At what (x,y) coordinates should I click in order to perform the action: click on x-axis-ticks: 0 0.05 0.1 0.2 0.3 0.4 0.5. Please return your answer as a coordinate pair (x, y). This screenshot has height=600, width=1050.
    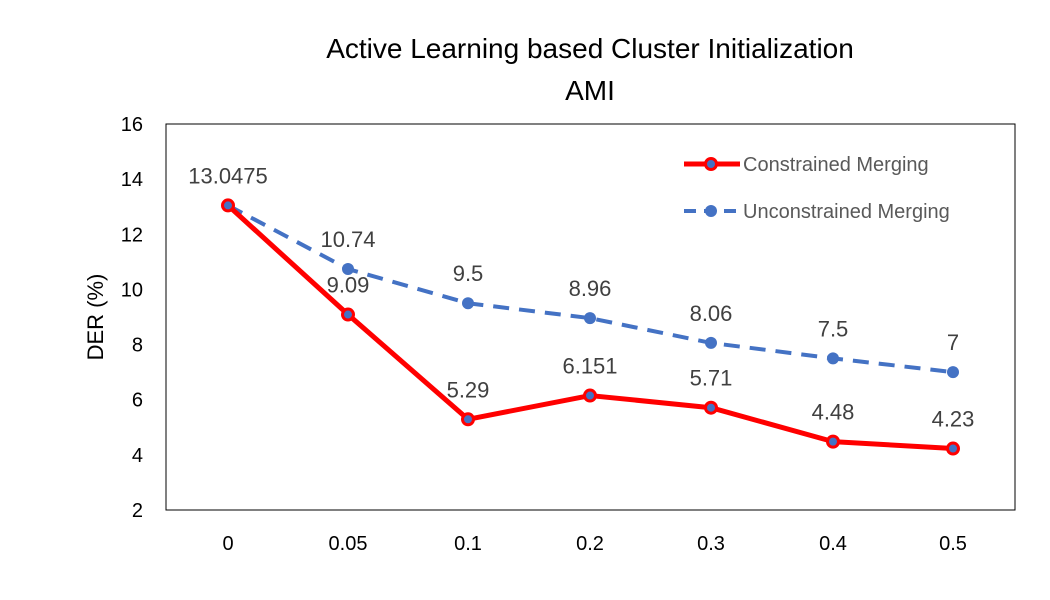
    Looking at the image, I should click on (594, 544).